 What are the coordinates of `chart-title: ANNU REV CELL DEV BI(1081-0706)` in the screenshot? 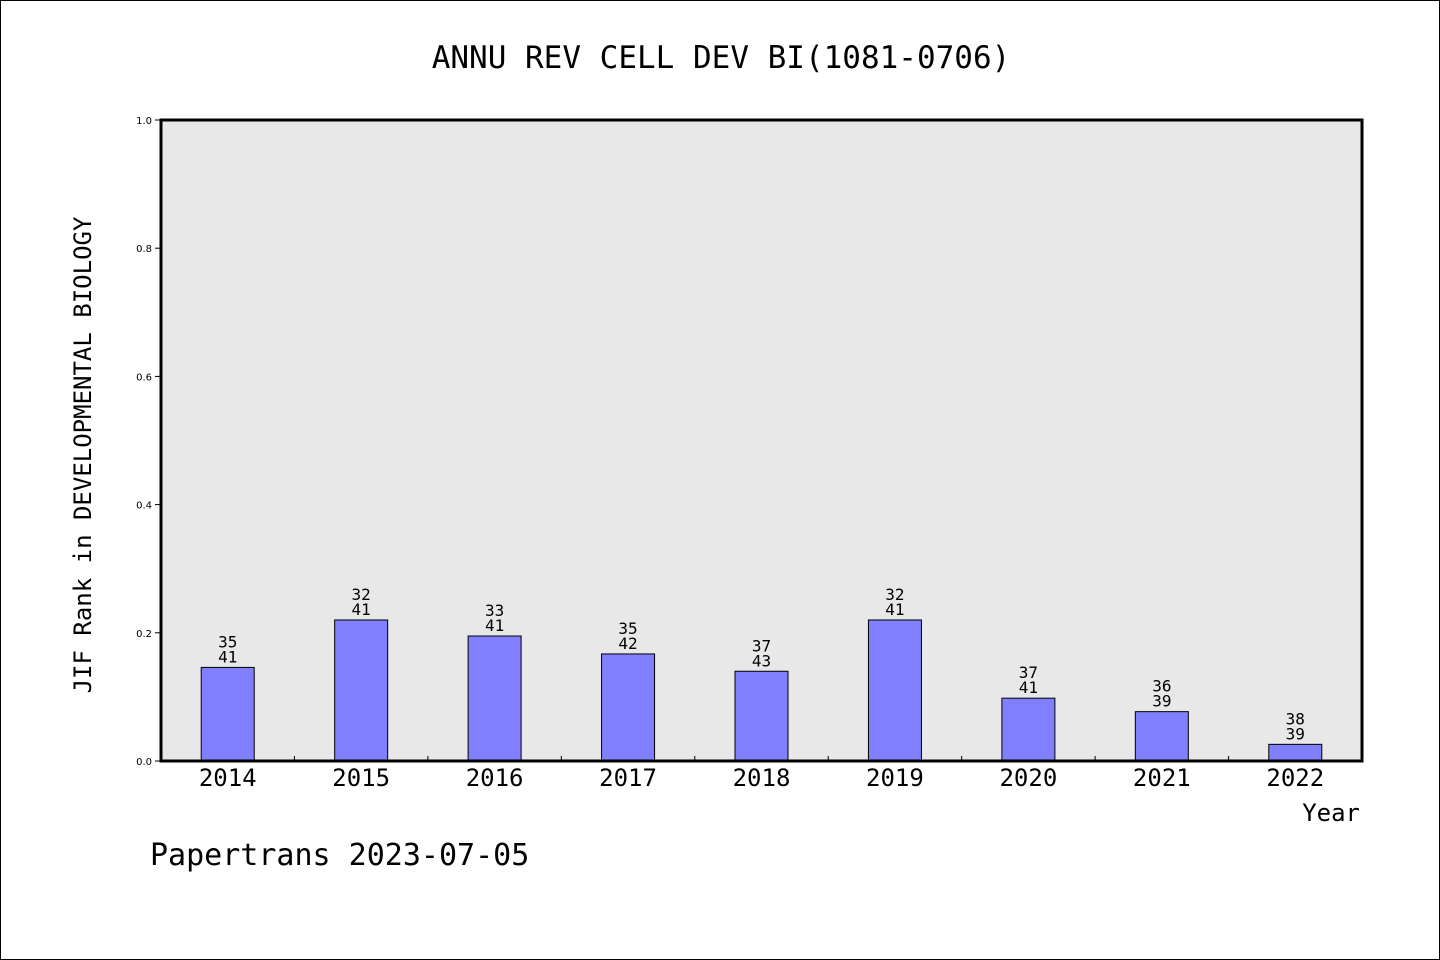 It's located at (721, 58).